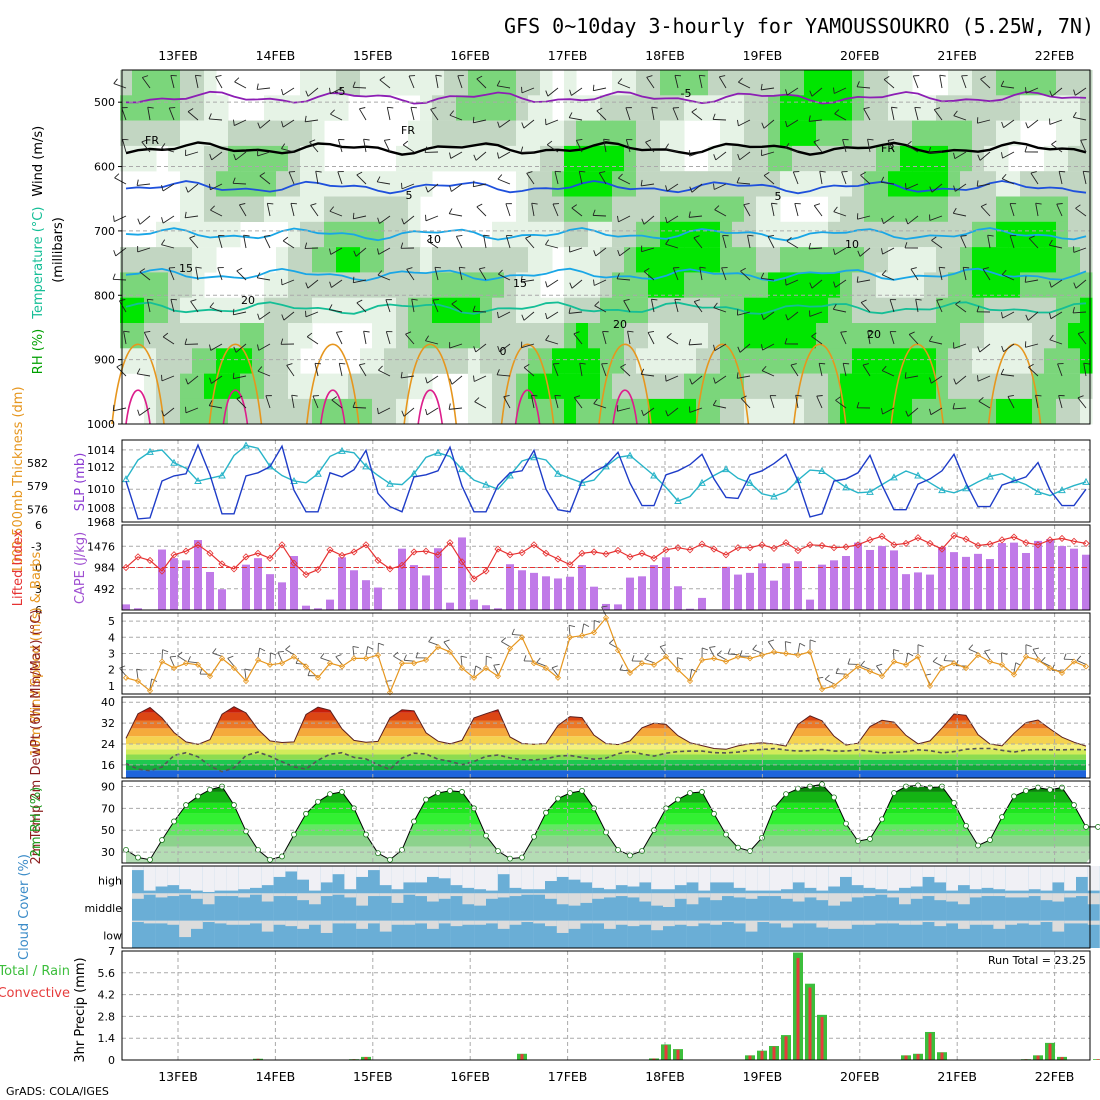  I want to click on temp-band, so click(606, 757).